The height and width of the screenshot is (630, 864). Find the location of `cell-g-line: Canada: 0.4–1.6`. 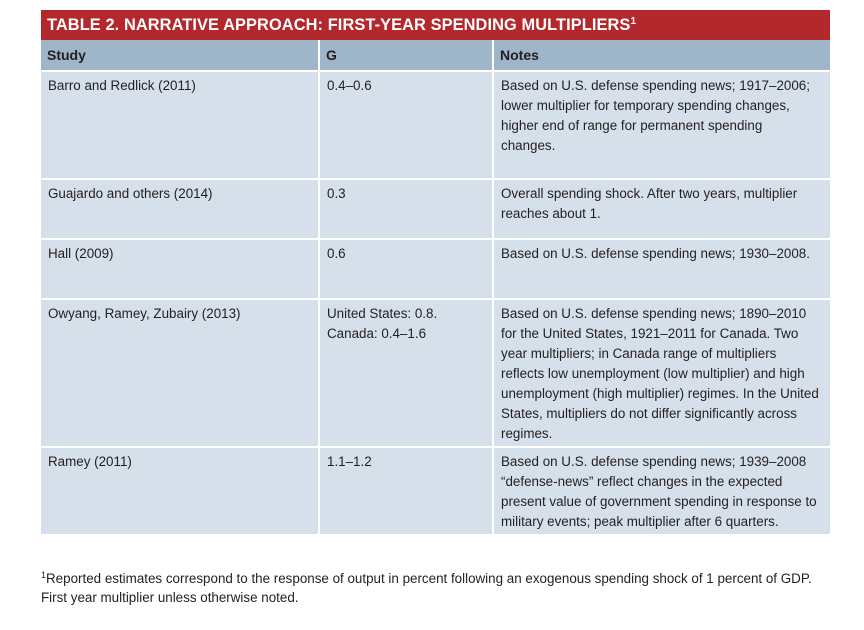

cell-g-line: Canada: 0.4–1.6 is located at coordinates (377, 333).